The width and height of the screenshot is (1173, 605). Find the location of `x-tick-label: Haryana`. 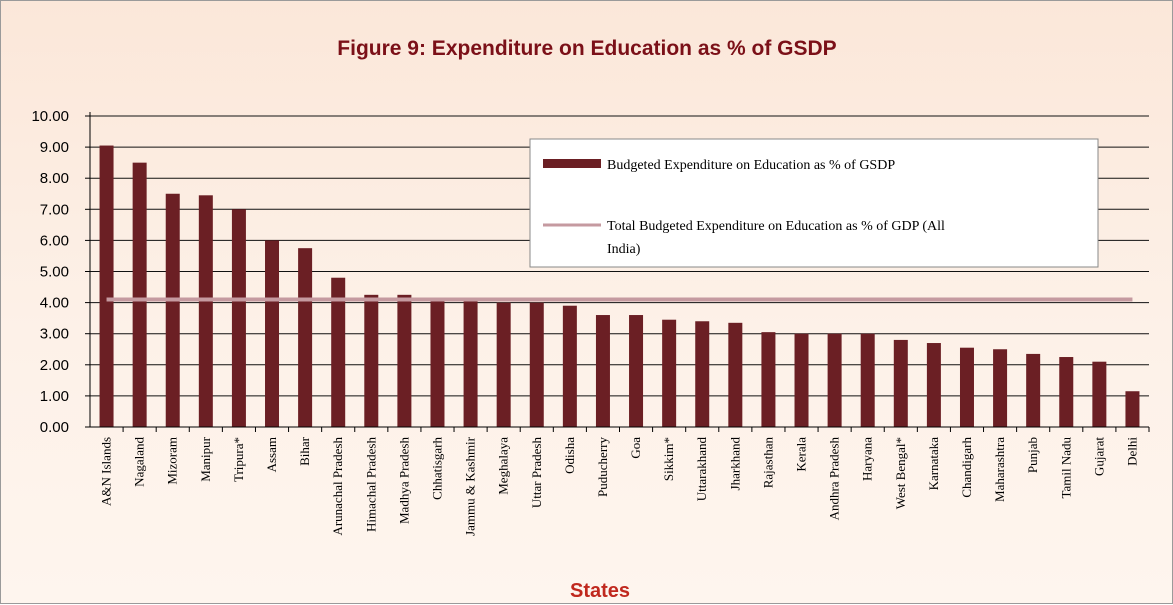

x-tick-label: Haryana is located at coordinates (867, 459).